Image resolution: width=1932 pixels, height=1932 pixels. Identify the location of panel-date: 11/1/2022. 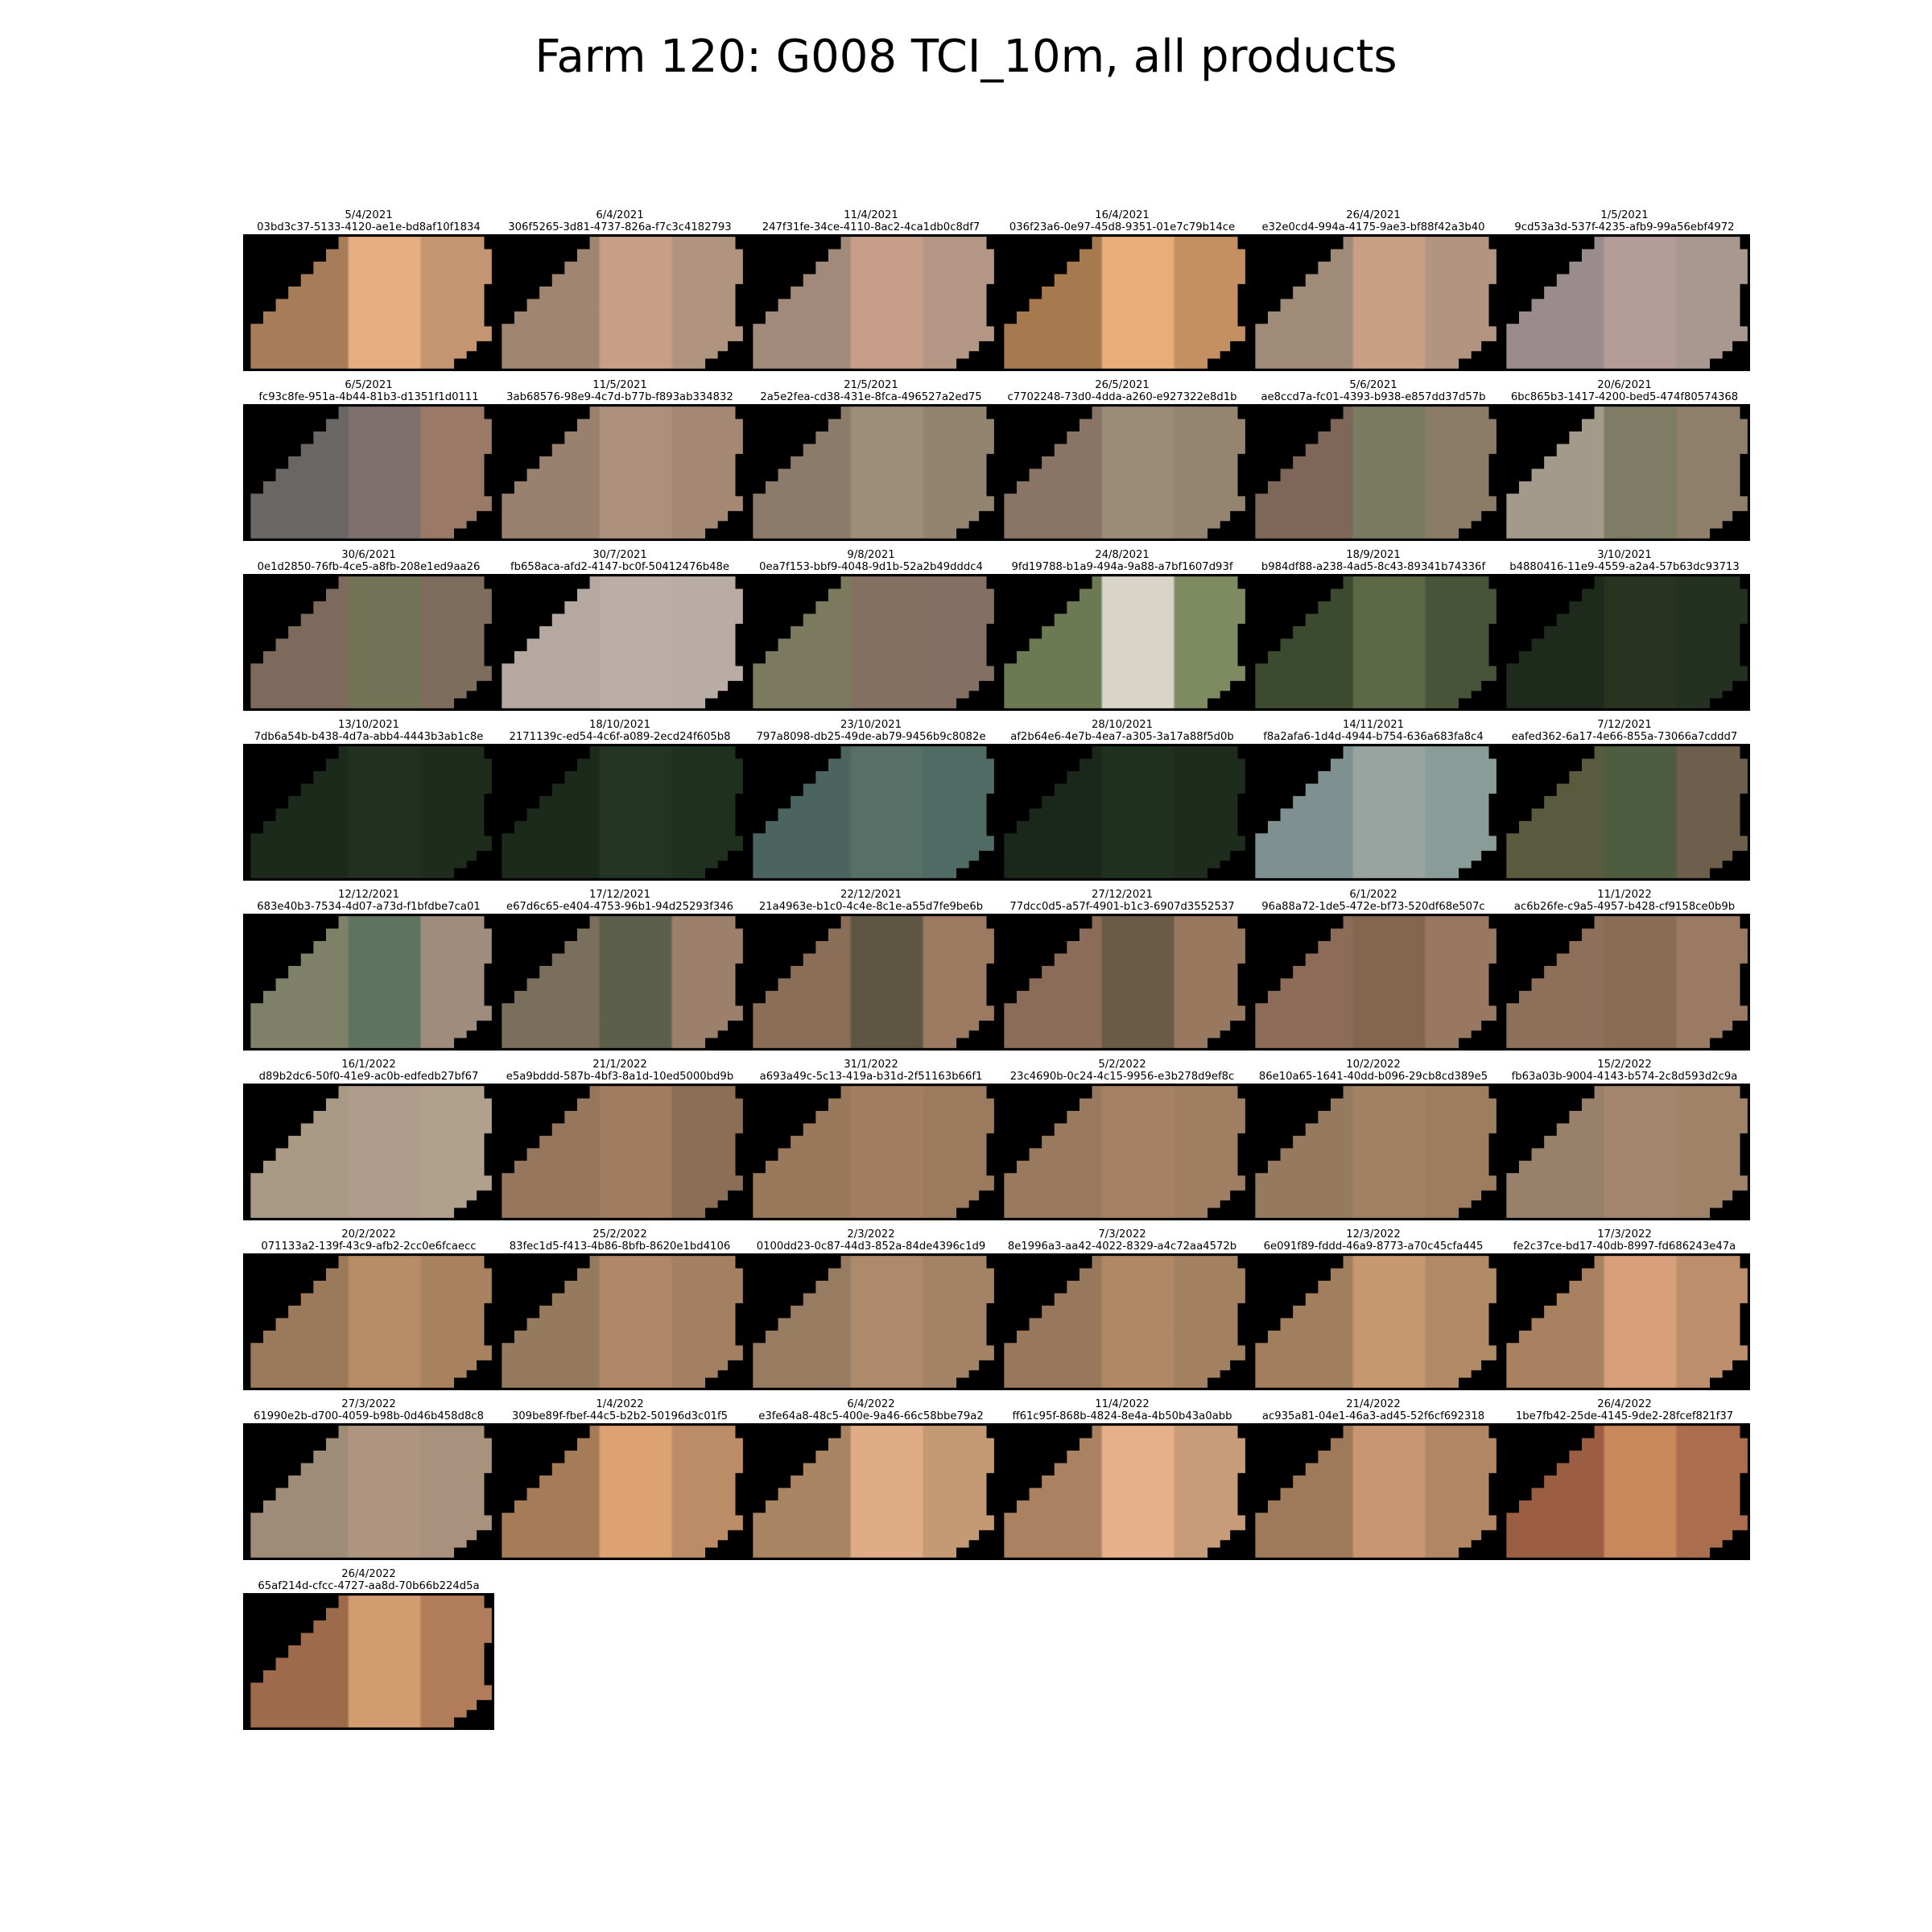
(1624, 895).